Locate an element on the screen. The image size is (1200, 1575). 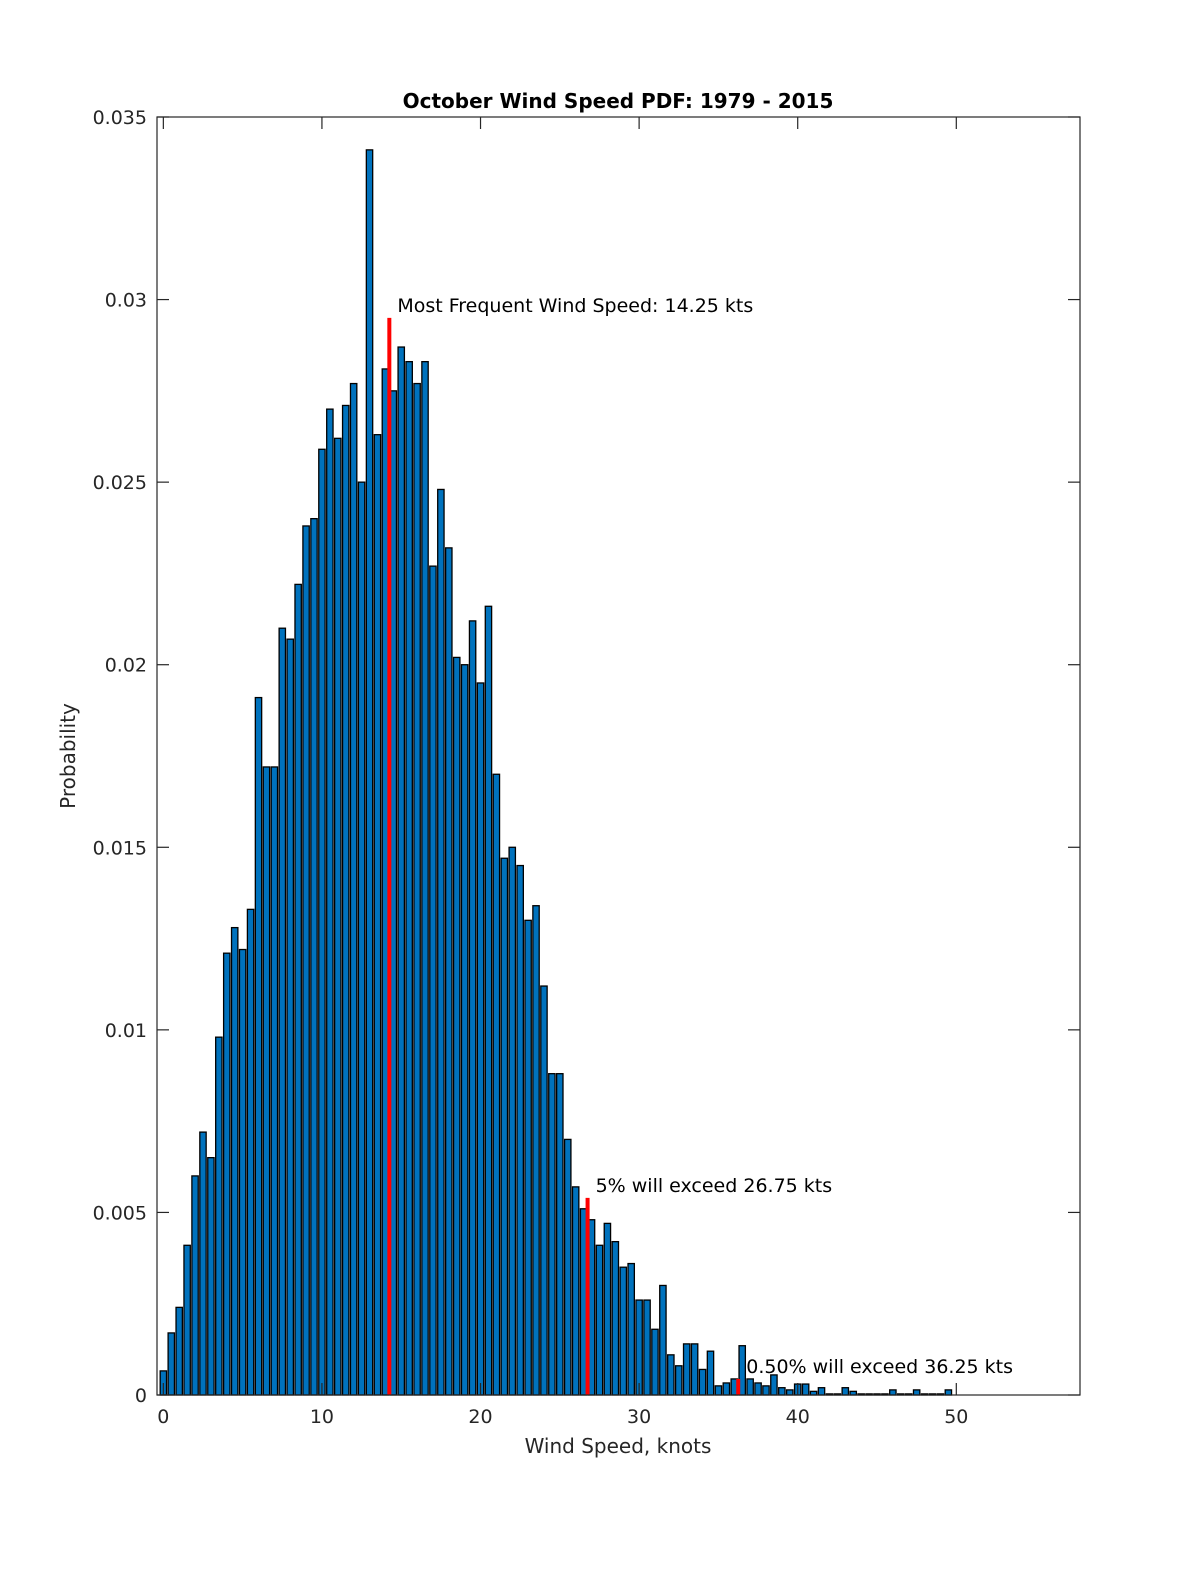
x-tick-label: 20 is located at coordinates (480, 1417).